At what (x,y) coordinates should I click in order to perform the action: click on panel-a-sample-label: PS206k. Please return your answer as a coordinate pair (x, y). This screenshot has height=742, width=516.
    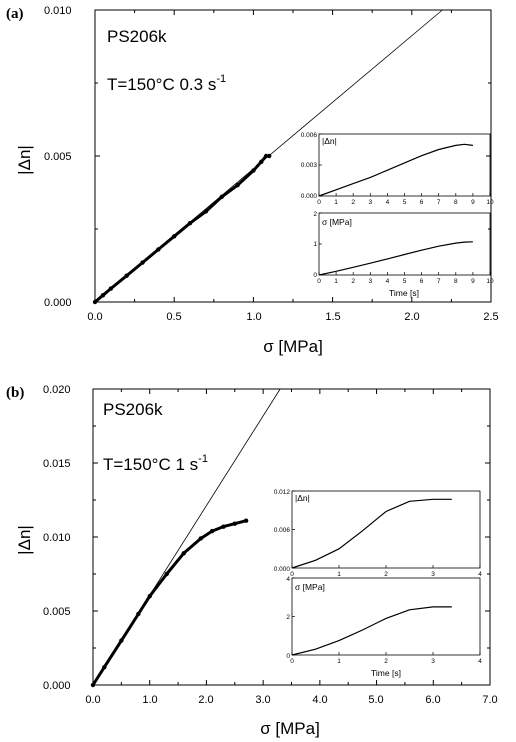
    Looking at the image, I should click on (137, 36).